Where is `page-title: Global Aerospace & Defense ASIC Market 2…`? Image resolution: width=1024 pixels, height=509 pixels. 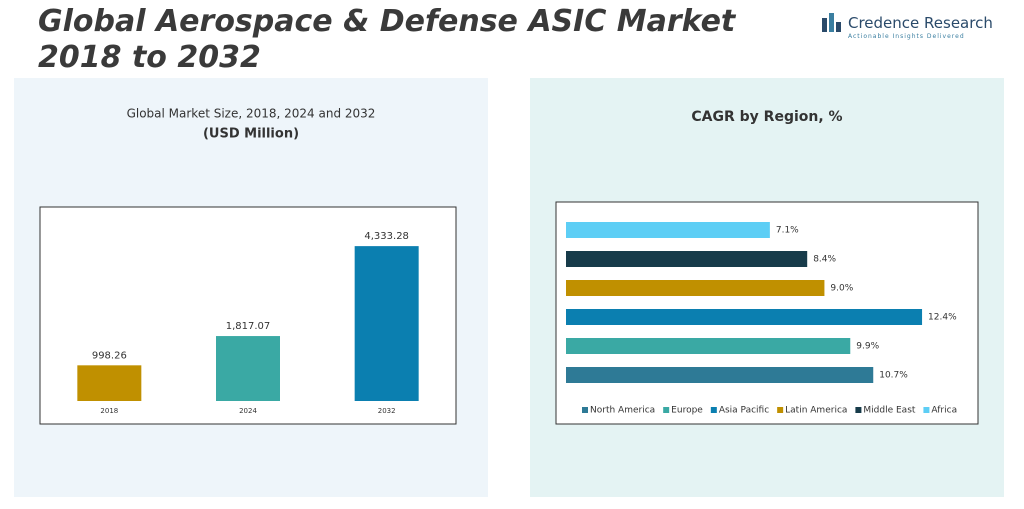
page-title: Global Aerospace & Defense ASIC Market 2… is located at coordinates (387, 39).